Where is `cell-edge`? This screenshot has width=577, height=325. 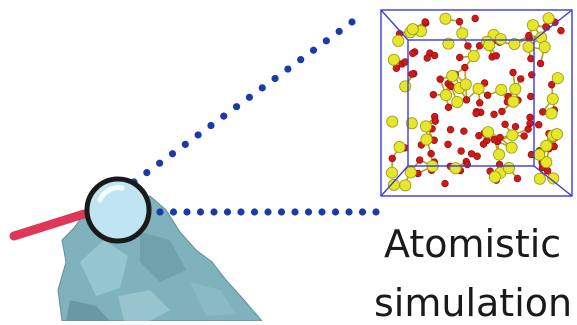 cell-edge is located at coordinates (394, 25).